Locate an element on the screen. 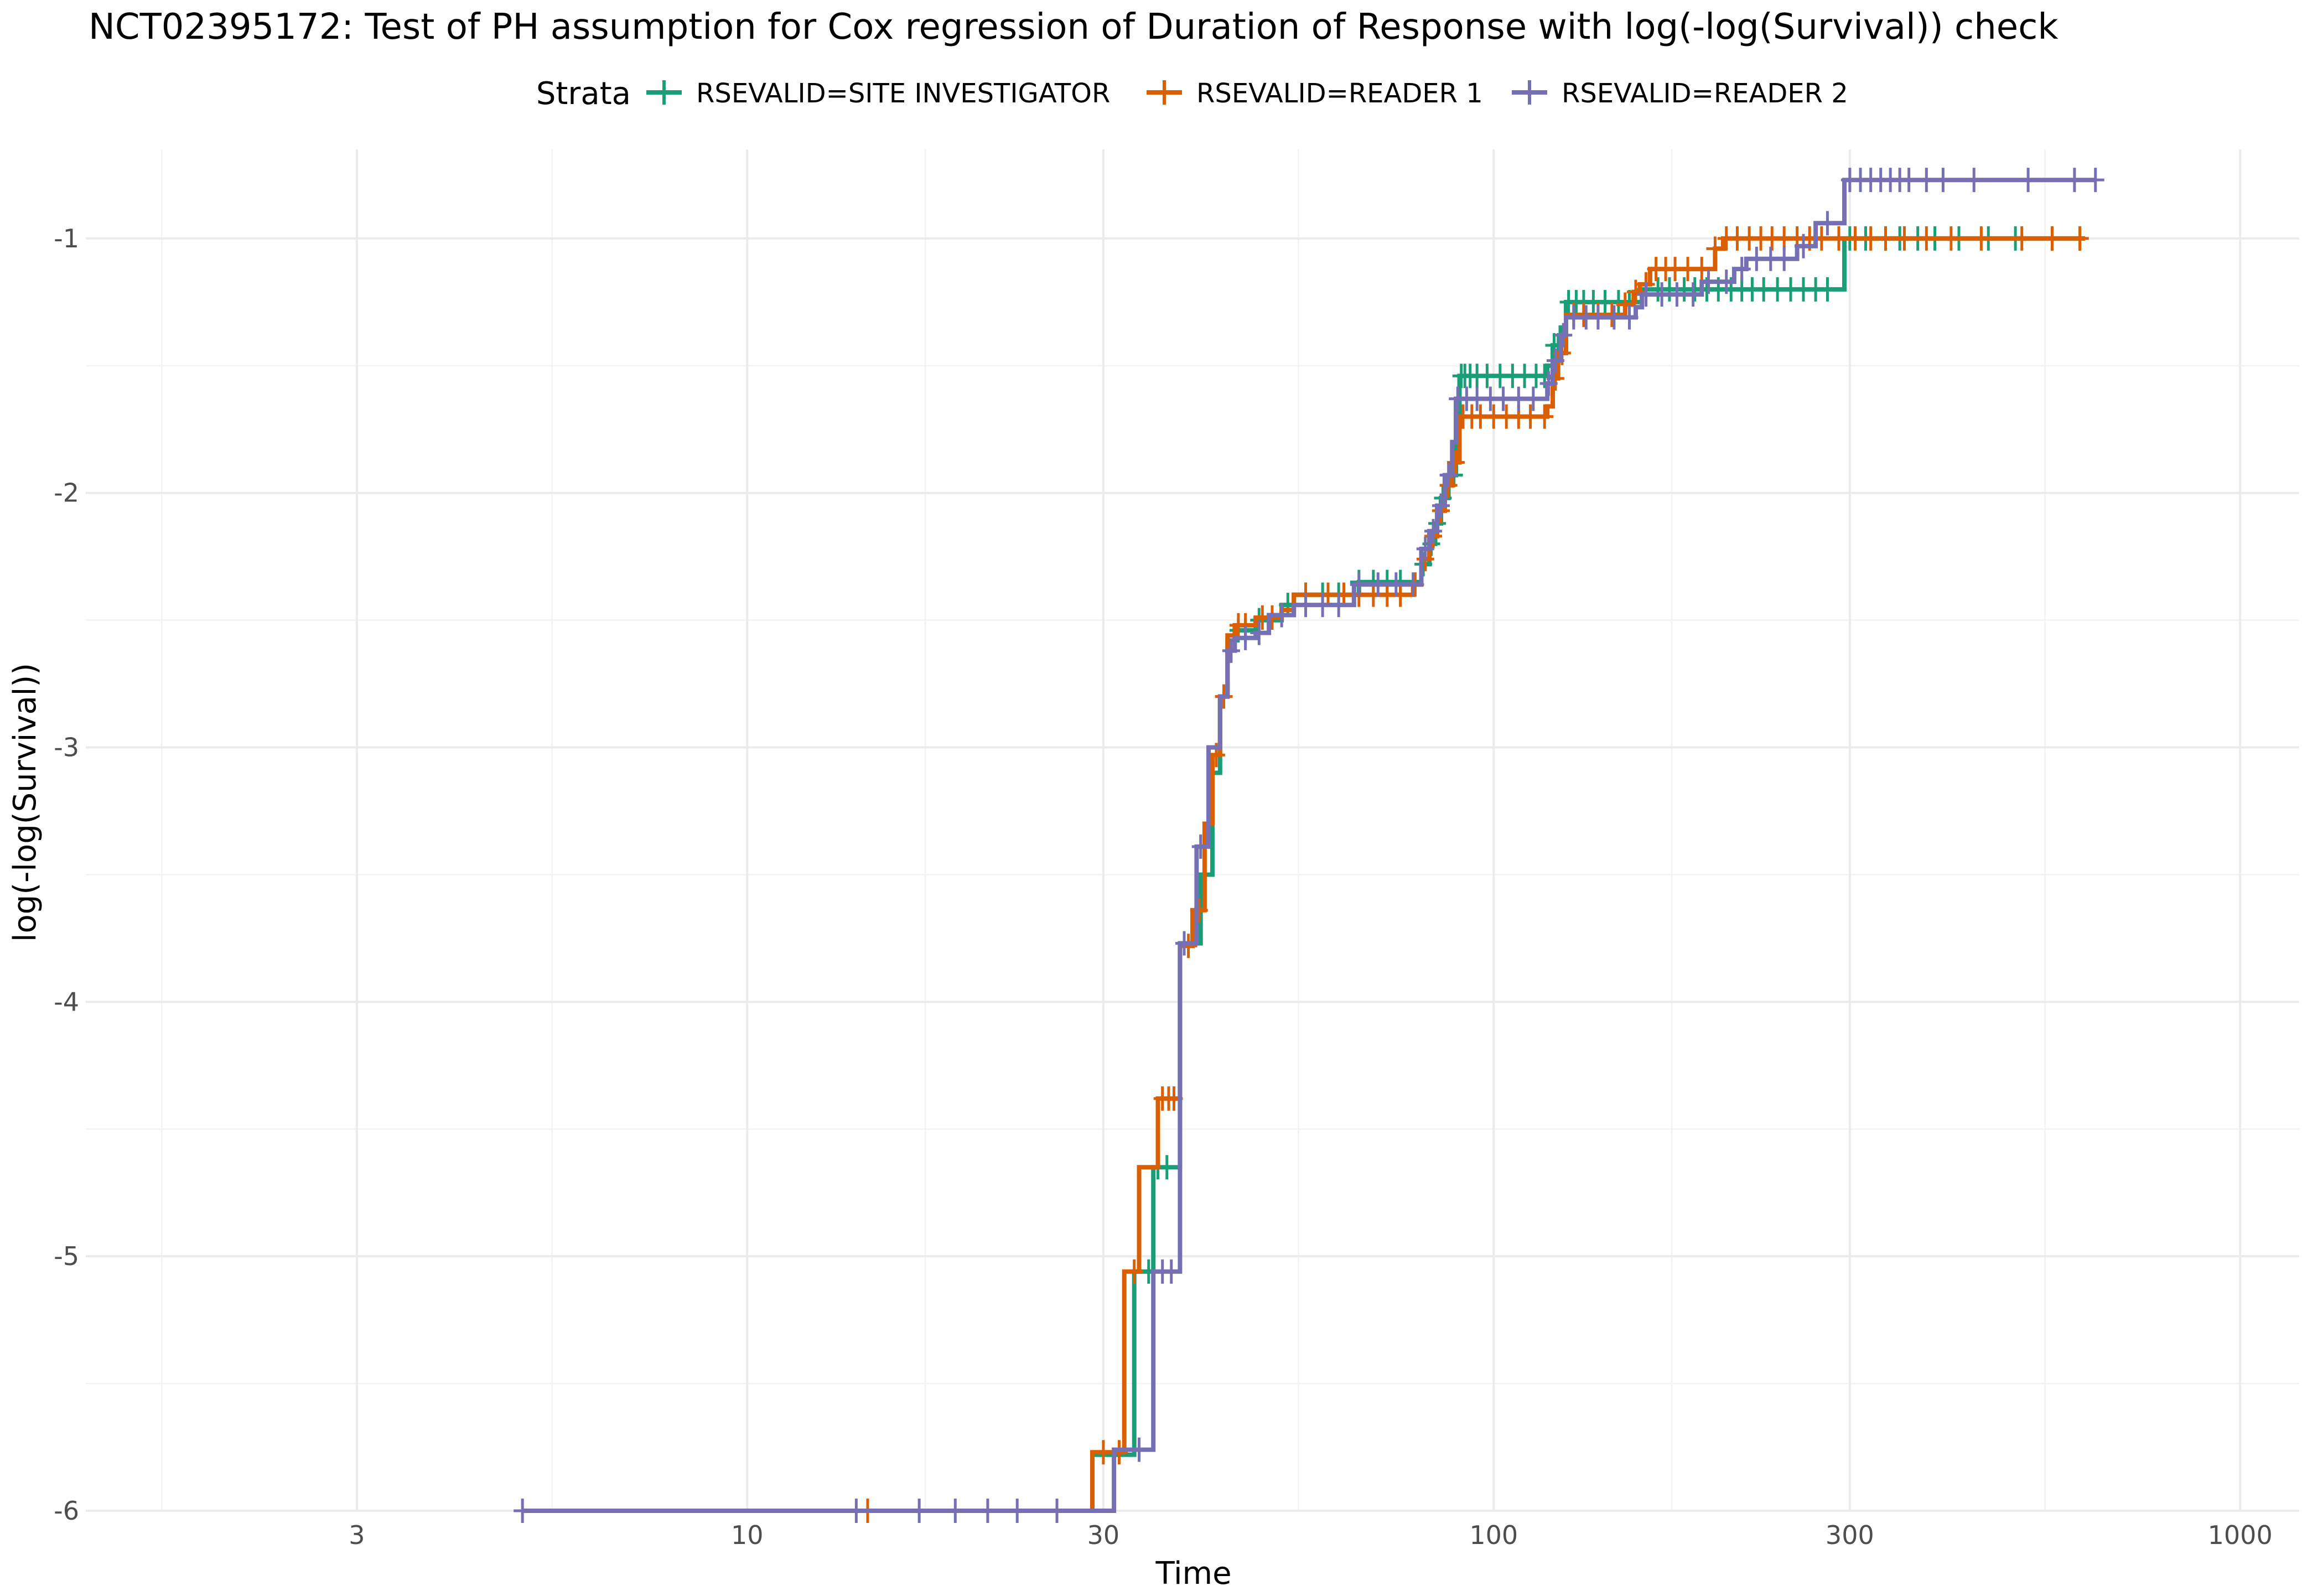 Image resolution: width=2302 pixels, height=1596 pixels. legend-label-reader-2: RSEVALID=READER 2 is located at coordinates (1705, 93).